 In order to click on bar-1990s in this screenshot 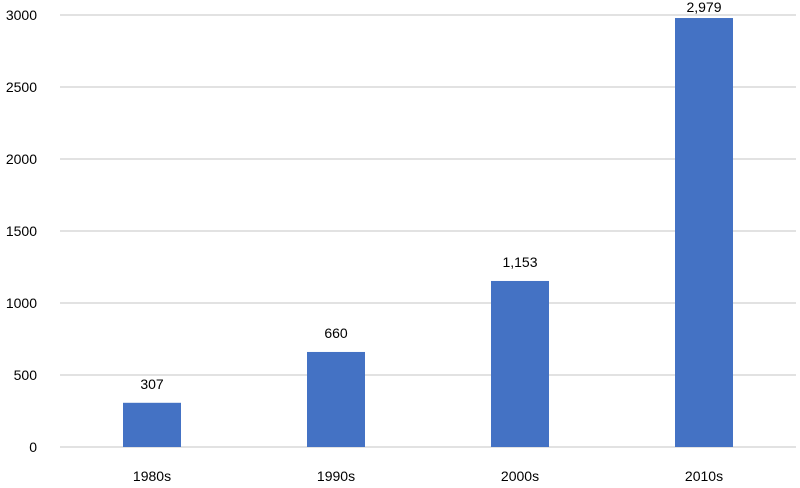, I will do `click(336, 399)`.